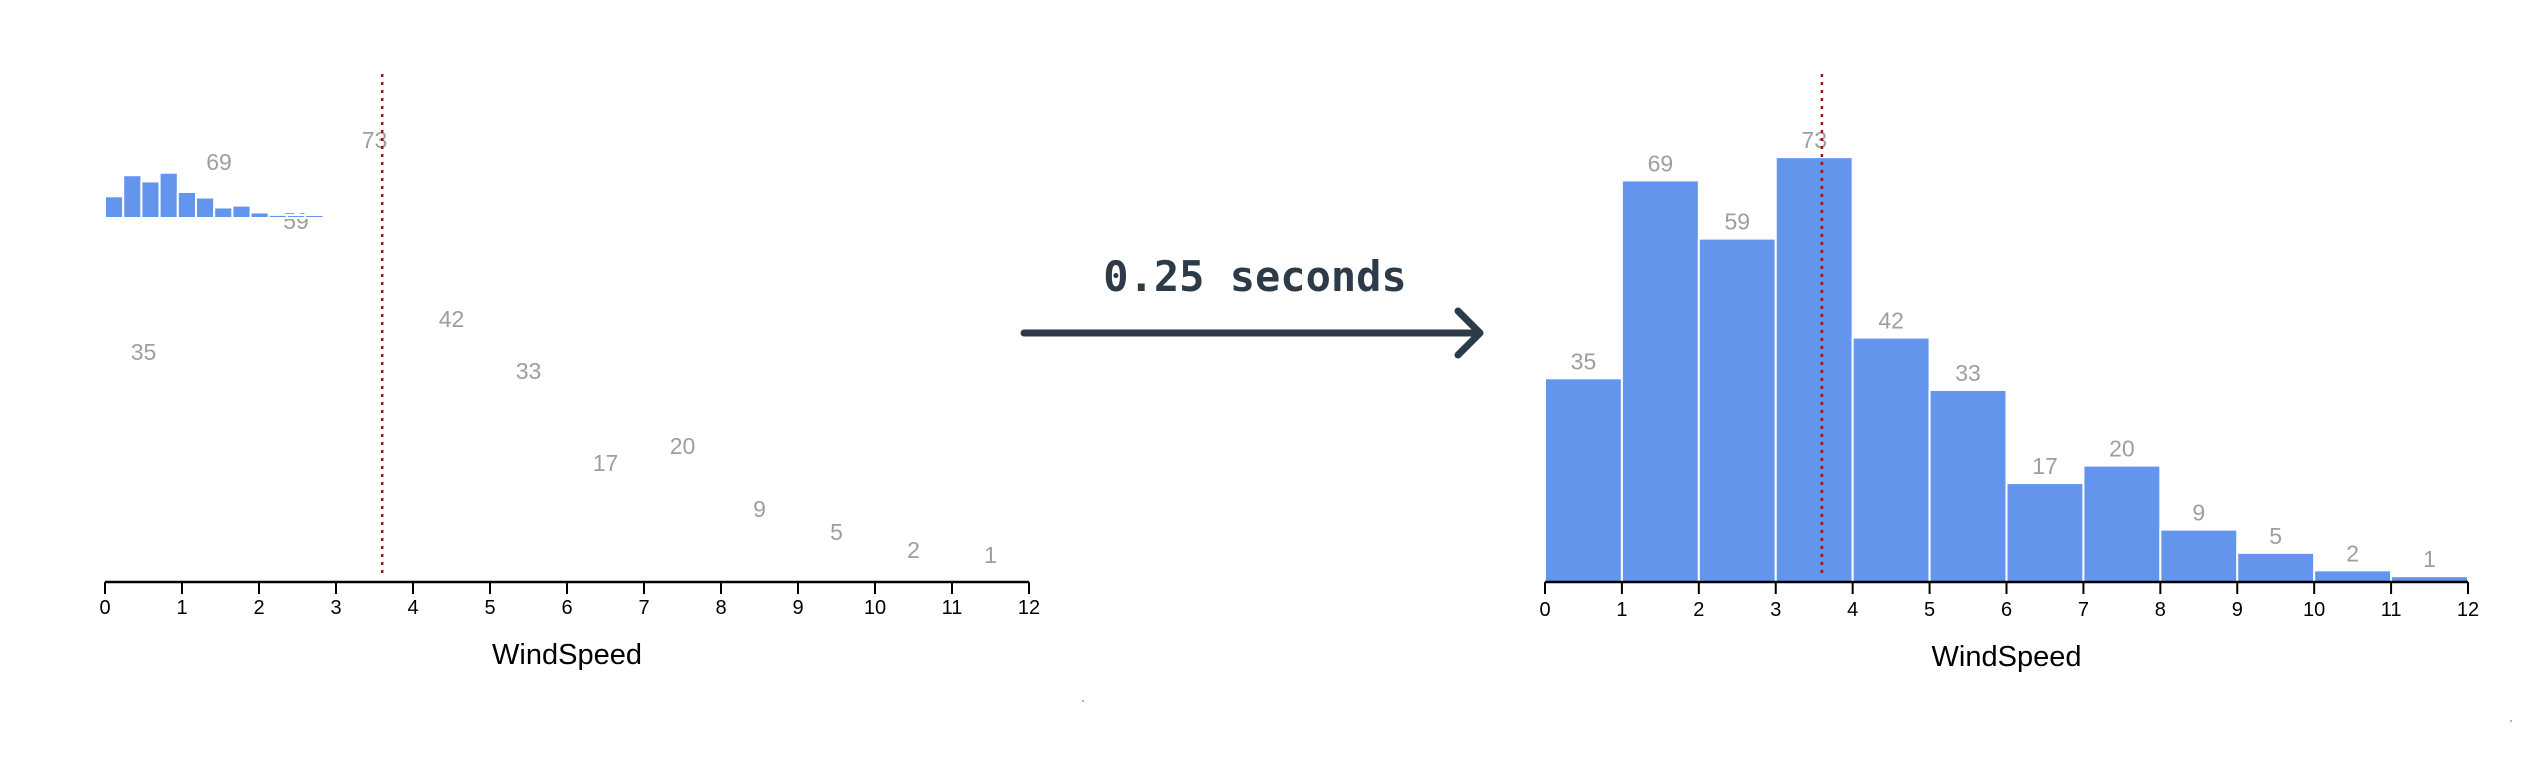  Describe the element at coordinates (1254, 276) in the screenshot. I see `transition-label: 0.25 seconds` at that location.